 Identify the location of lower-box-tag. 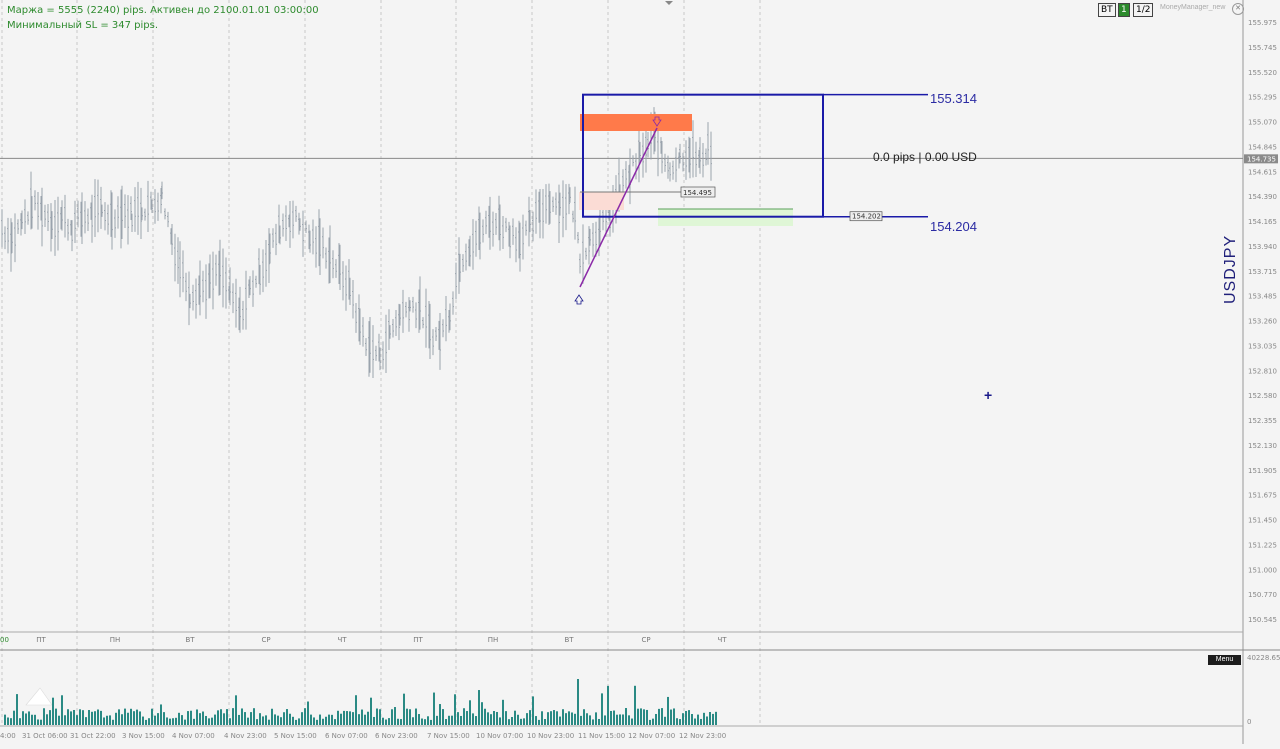
(866, 216).